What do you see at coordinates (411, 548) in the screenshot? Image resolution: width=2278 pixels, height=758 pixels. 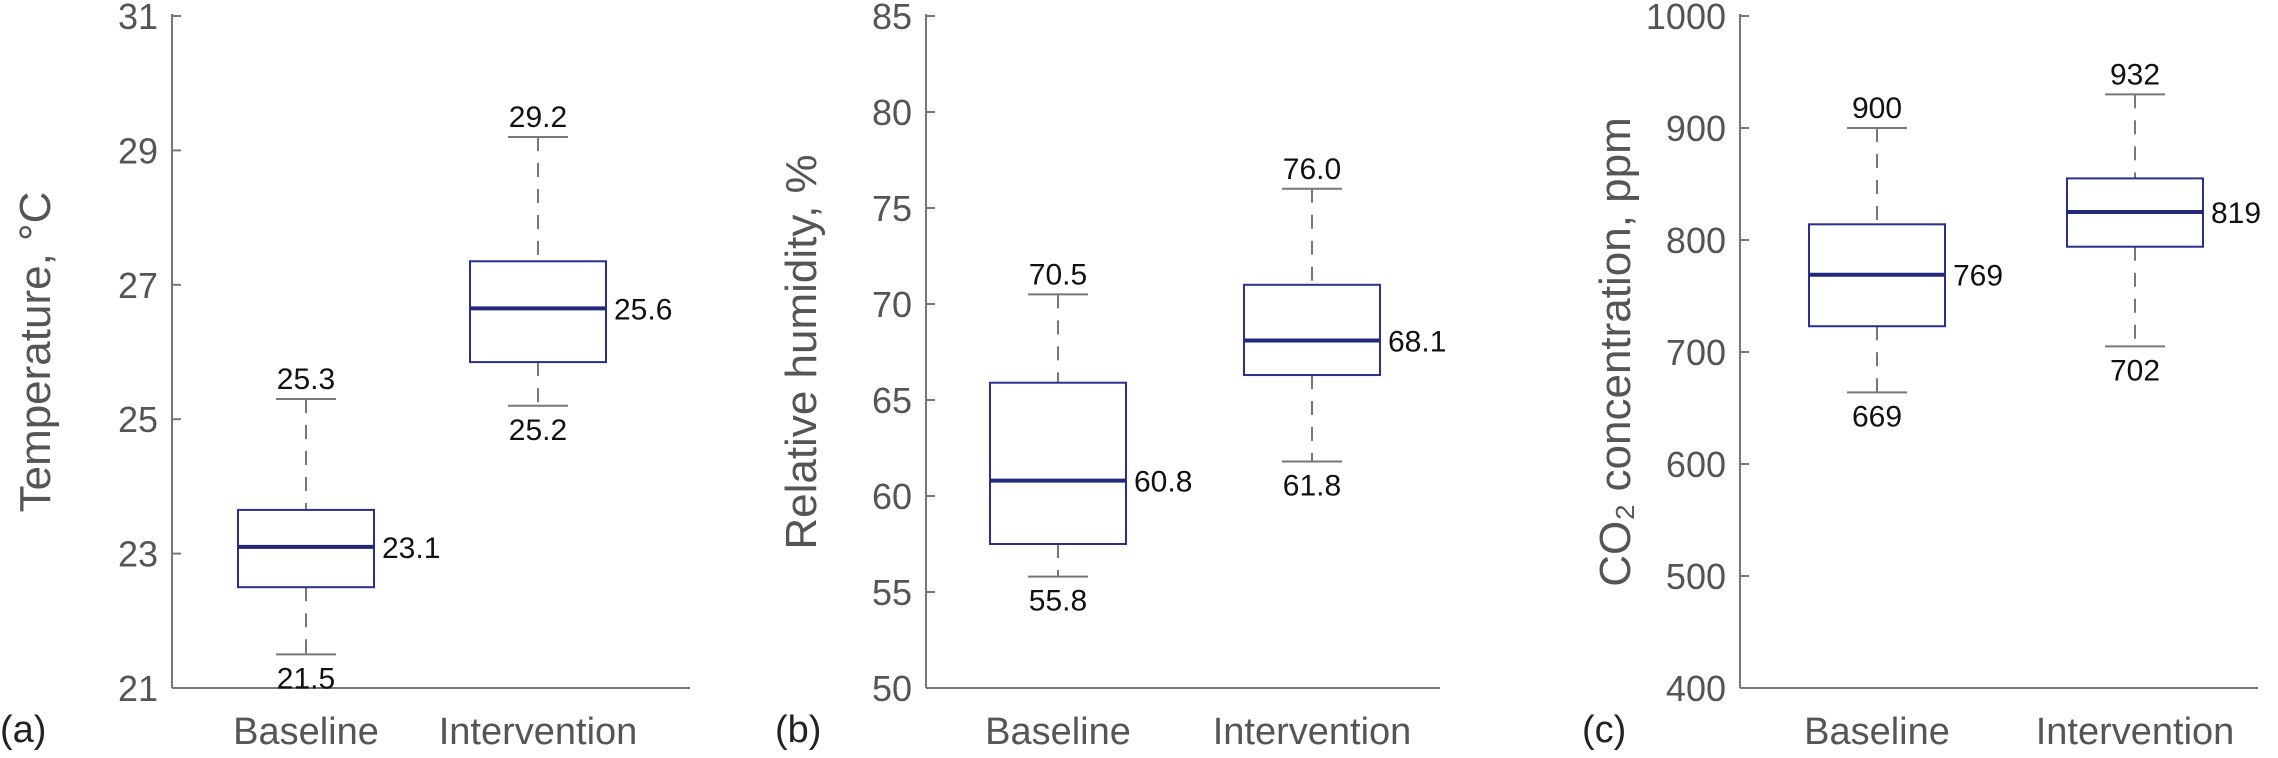 I see `median-label: 23.1` at bounding box center [411, 548].